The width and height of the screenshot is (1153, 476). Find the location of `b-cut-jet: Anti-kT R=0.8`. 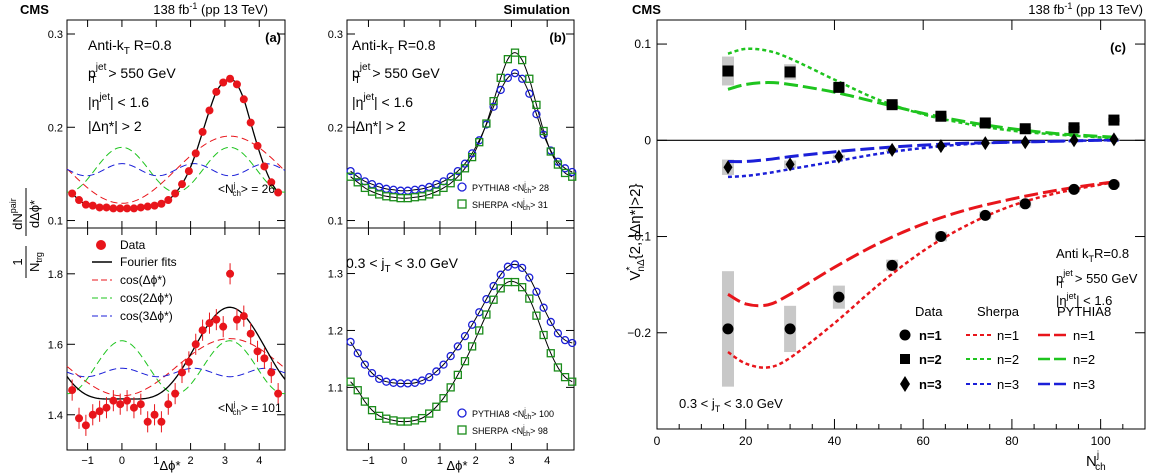

b-cut-jet: Anti-kT R=0.8 is located at coordinates (394, 47).